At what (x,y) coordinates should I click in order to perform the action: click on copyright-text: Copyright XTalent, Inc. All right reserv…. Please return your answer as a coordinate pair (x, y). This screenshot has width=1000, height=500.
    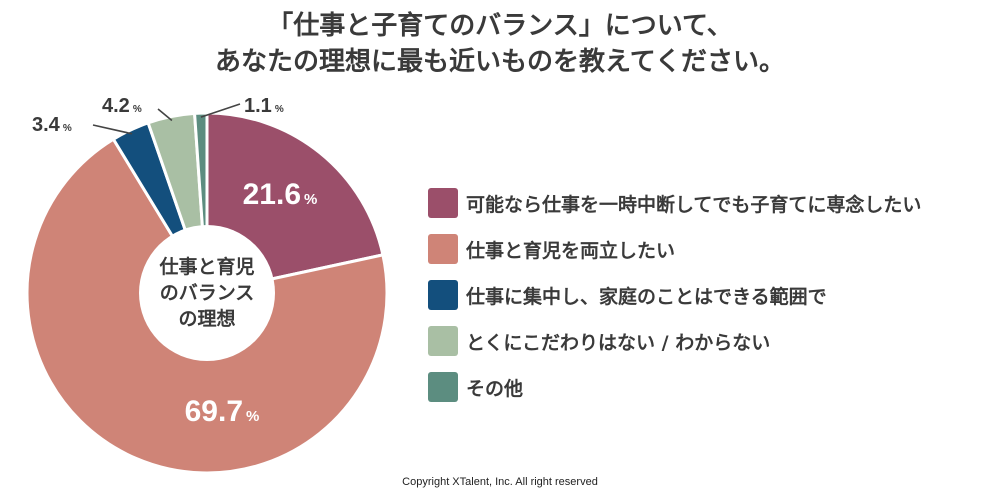
    Looking at the image, I should click on (500, 482).